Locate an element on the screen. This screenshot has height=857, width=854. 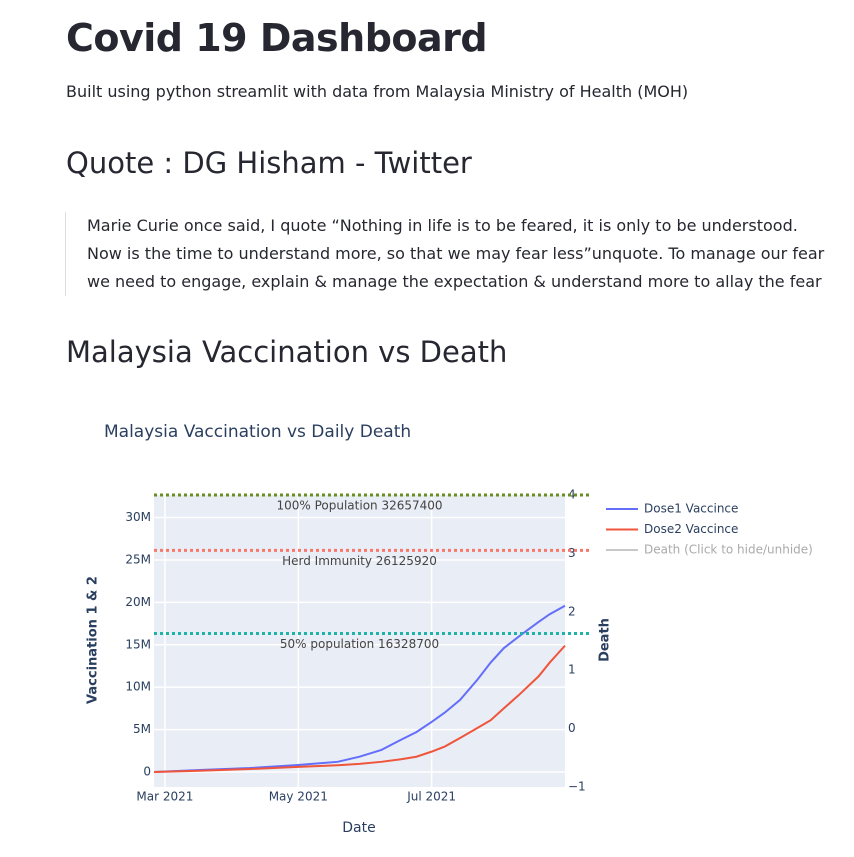
y2-tick-label: 1 is located at coordinates (572, 670).